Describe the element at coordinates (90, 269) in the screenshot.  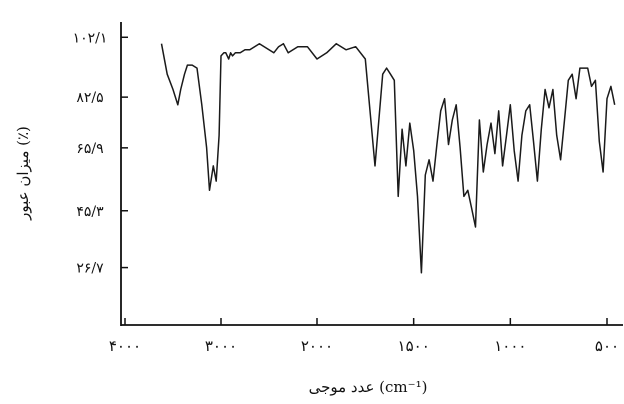
I see `y-tick-label: ۲۶/۷` at that location.